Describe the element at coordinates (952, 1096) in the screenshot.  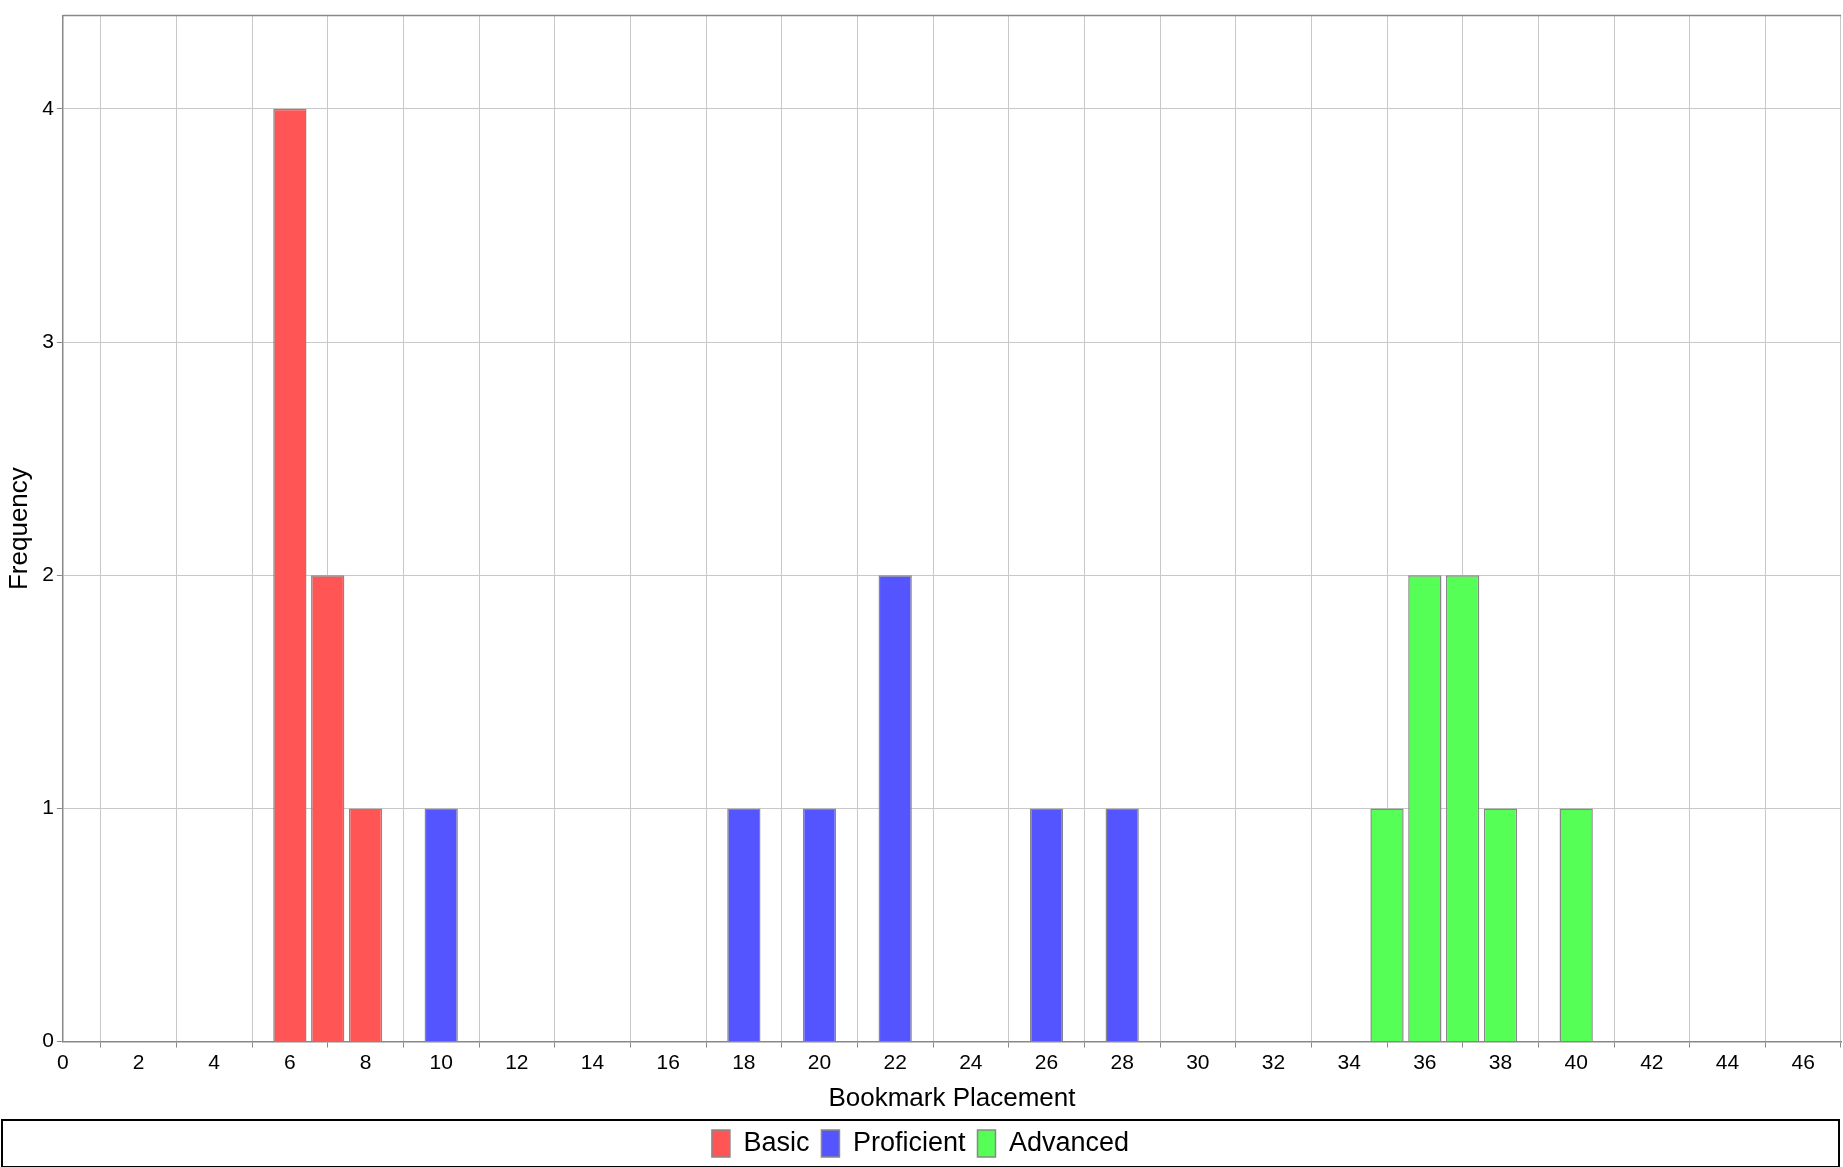
I see `x-axis-title: Bookmark Placement` at that location.